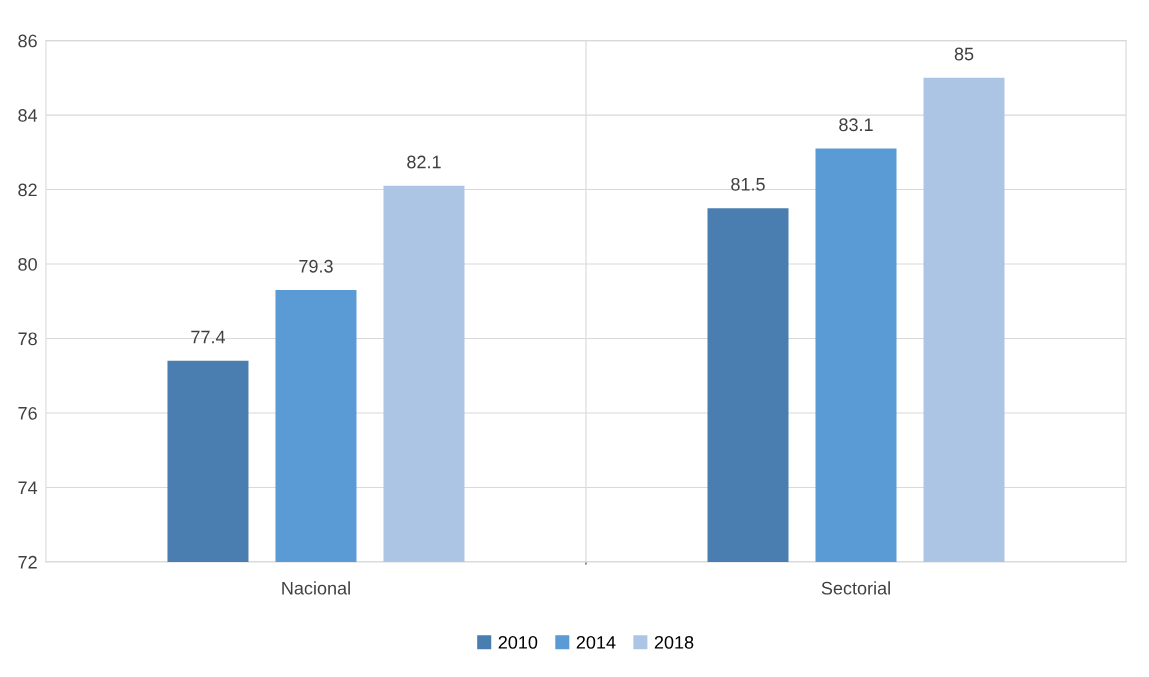 The width and height of the screenshot is (1149, 677). Describe the element at coordinates (27, 339) in the screenshot. I see `y-tick-label: 78` at that location.